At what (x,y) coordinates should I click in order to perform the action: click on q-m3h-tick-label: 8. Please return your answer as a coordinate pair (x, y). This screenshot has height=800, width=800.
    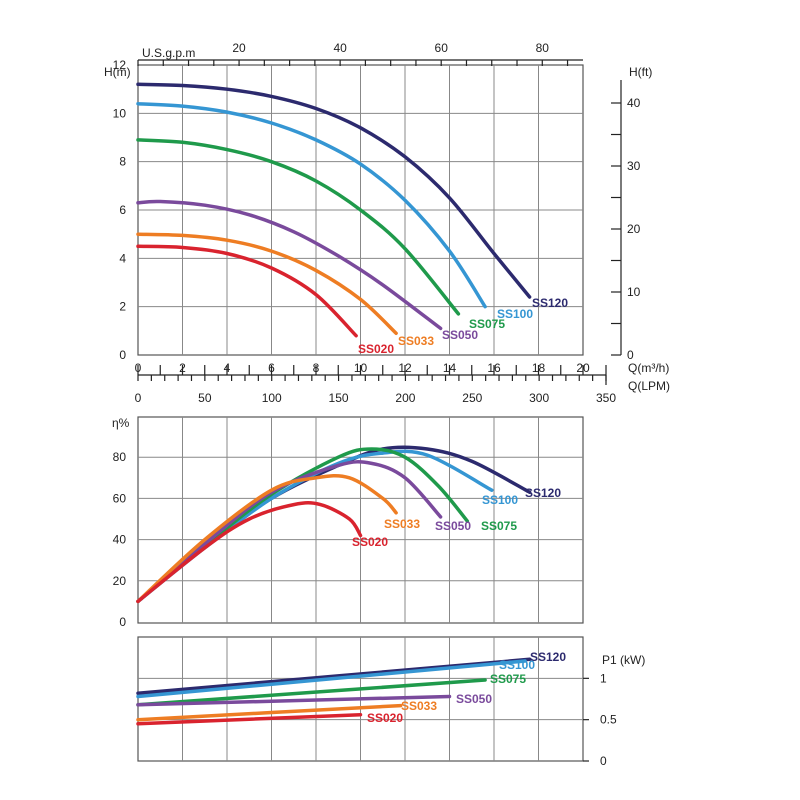
    Looking at the image, I should click on (316, 368).